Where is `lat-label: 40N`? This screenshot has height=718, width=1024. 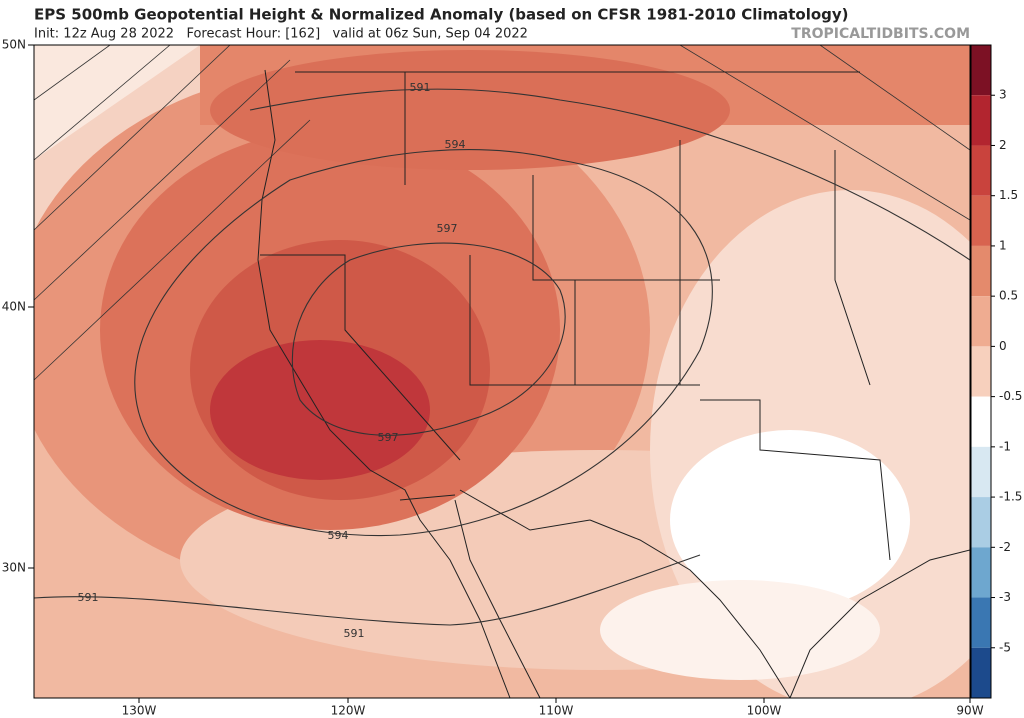
lat-label: 40N is located at coordinates (14, 307).